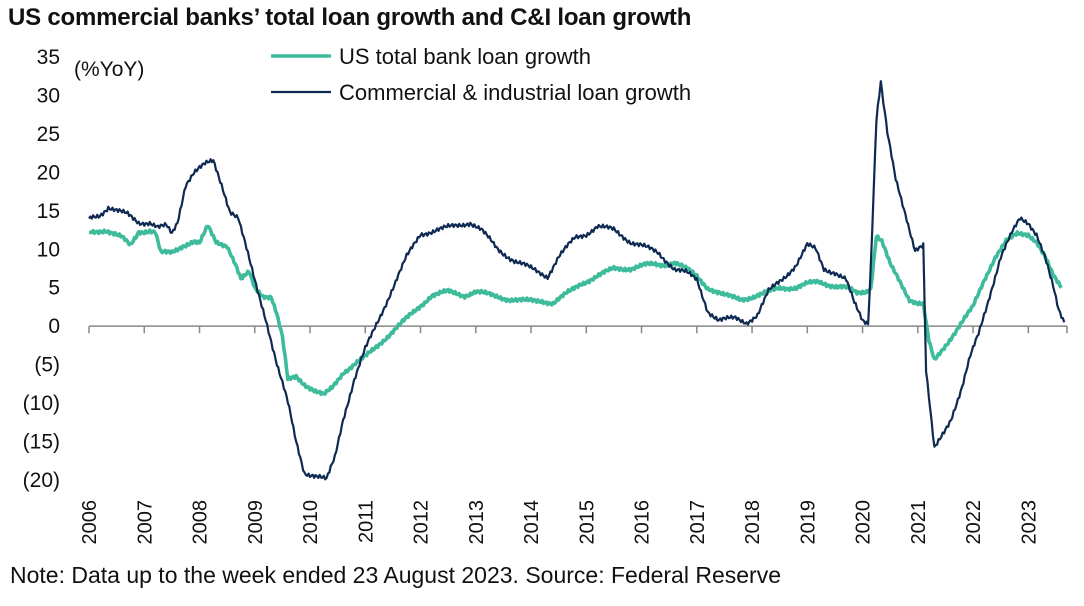  What do you see at coordinates (41, 269) in the screenshot?
I see `y-axis-ticks: 35 30 25 20 15 10 5 0 (5) (10) (15) (20)` at bounding box center [41, 269].